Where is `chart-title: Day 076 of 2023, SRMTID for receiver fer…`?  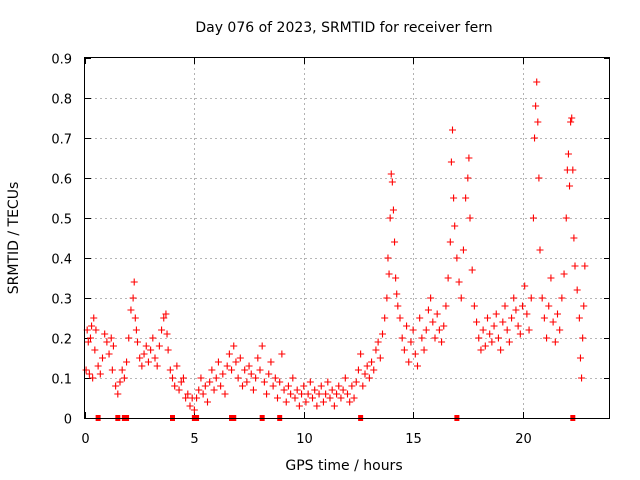 chart-title: Day 076 of 2023, SRMTID for receiver fer… is located at coordinates (343, 28).